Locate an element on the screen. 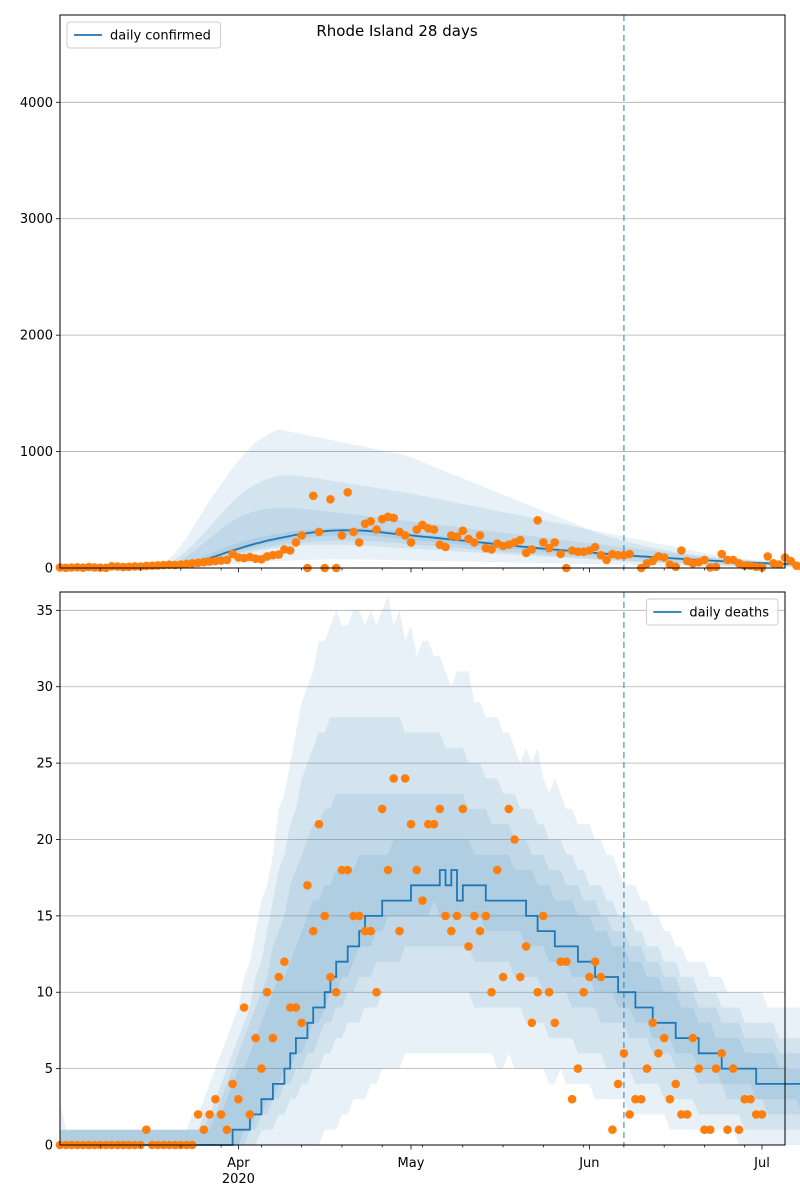 This screenshot has height=1200, width=800. y-tick-label: 3000 is located at coordinates (36, 219).